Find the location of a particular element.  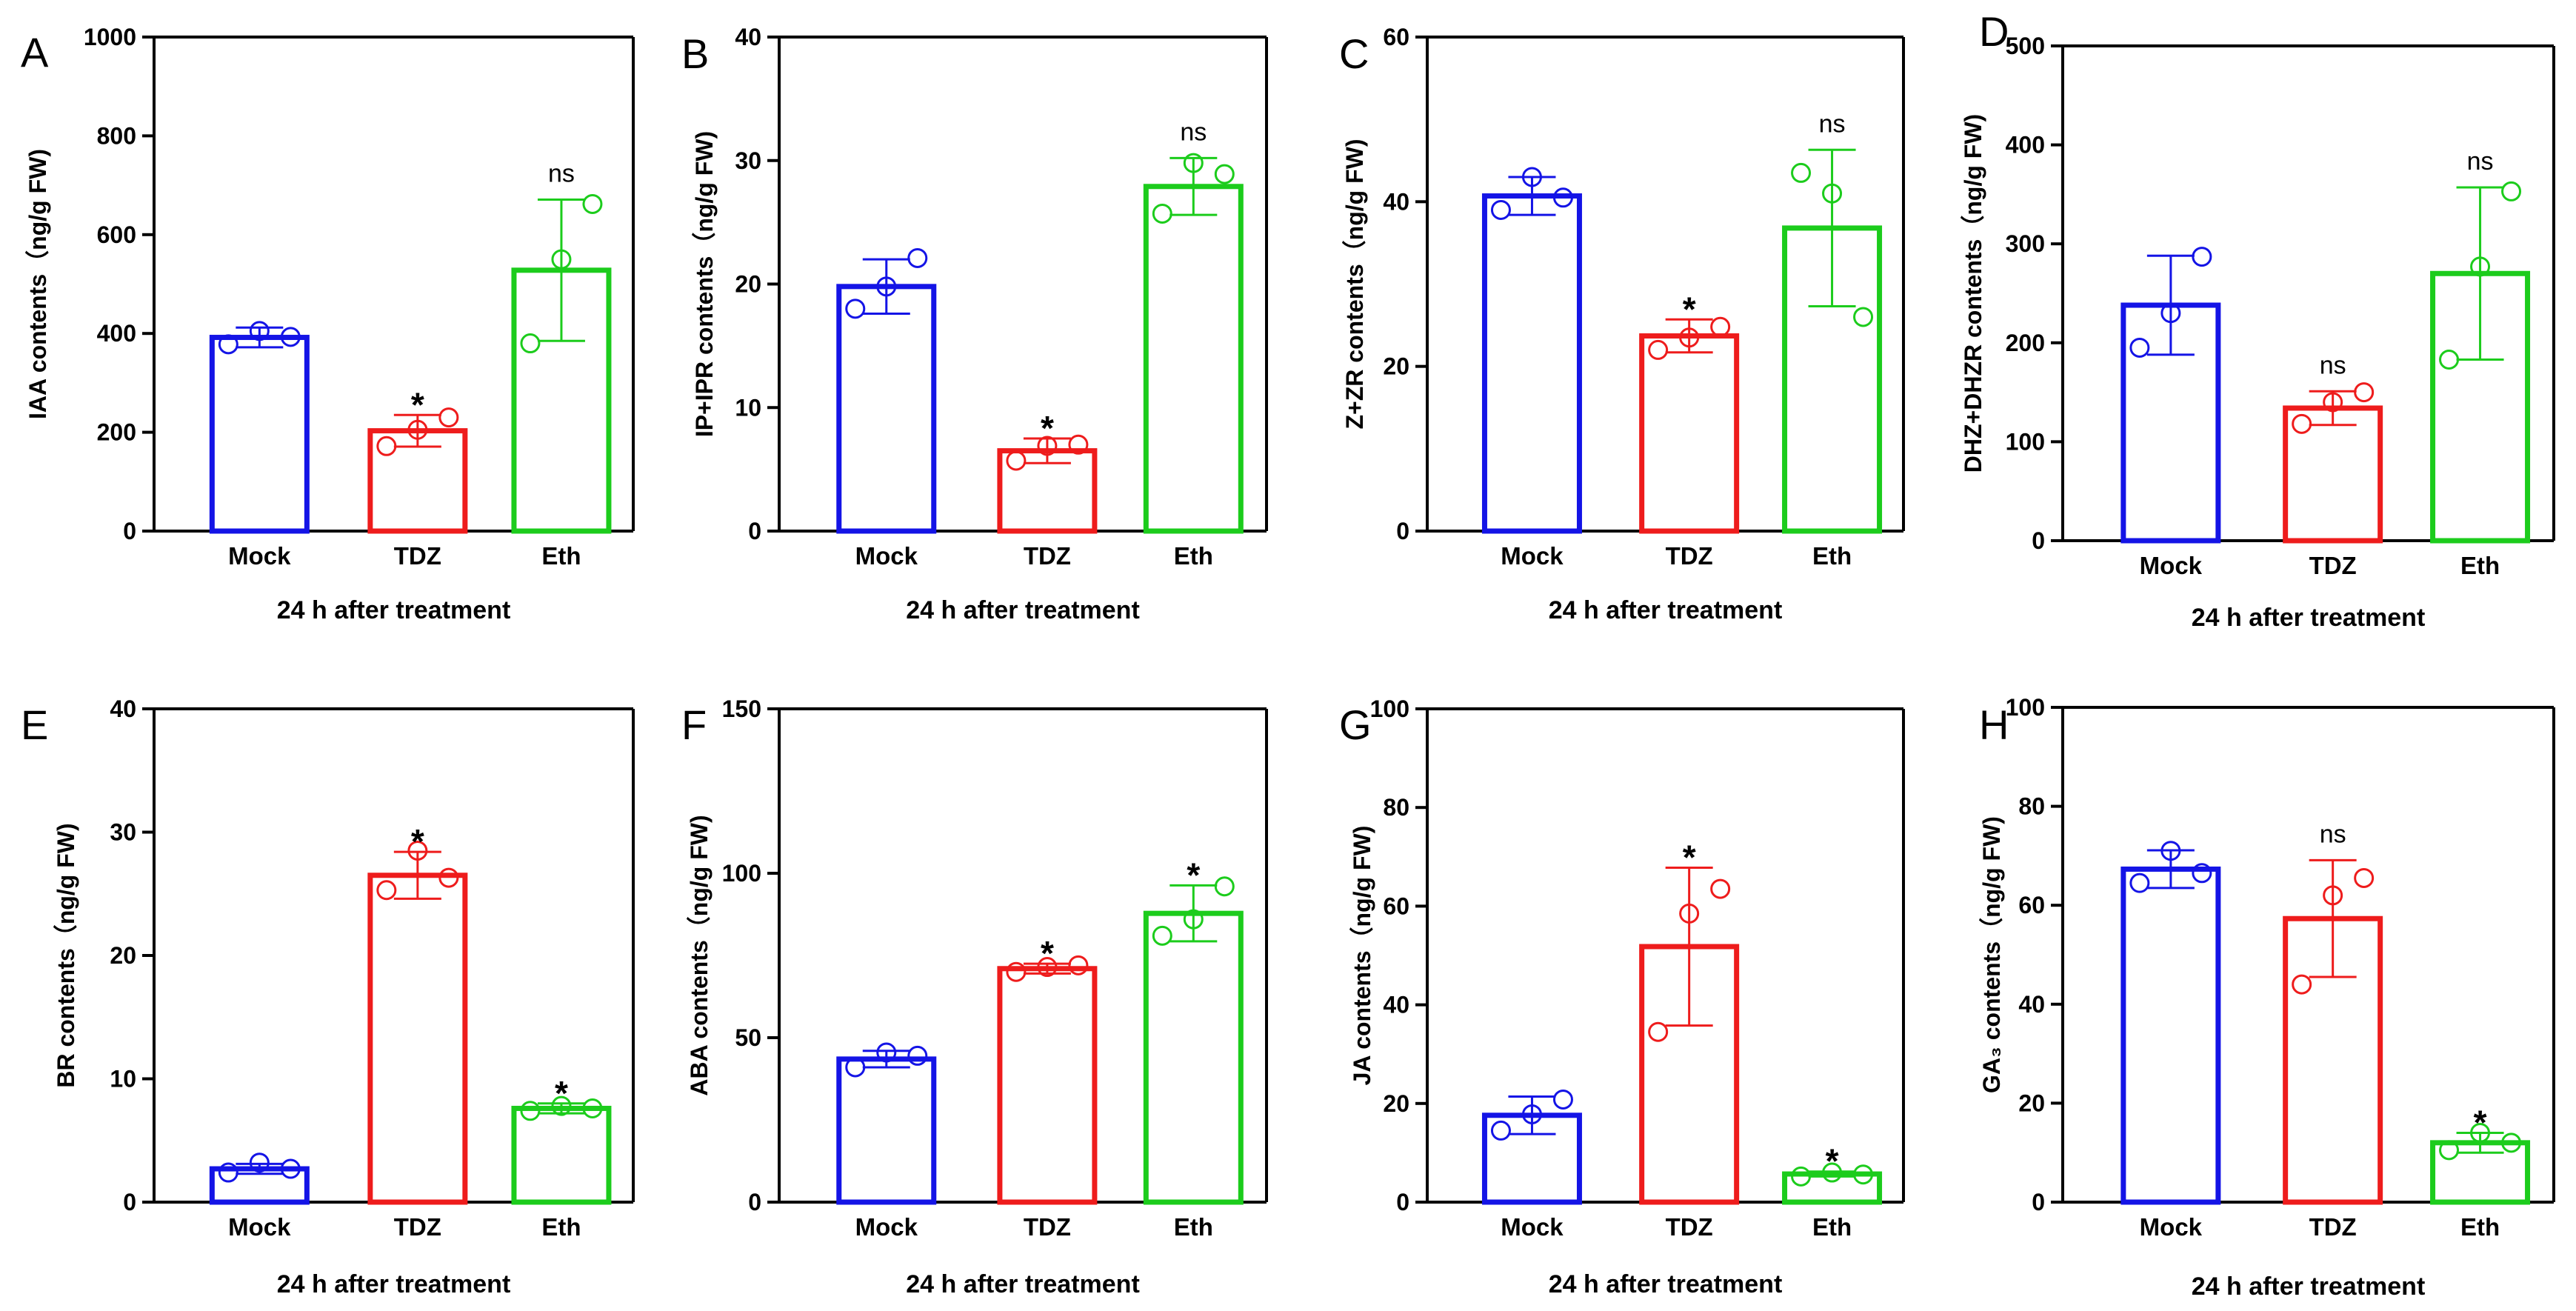

y-axis-title: Z+ZR contents（ng/g FW) is located at coordinates (1354, 285).